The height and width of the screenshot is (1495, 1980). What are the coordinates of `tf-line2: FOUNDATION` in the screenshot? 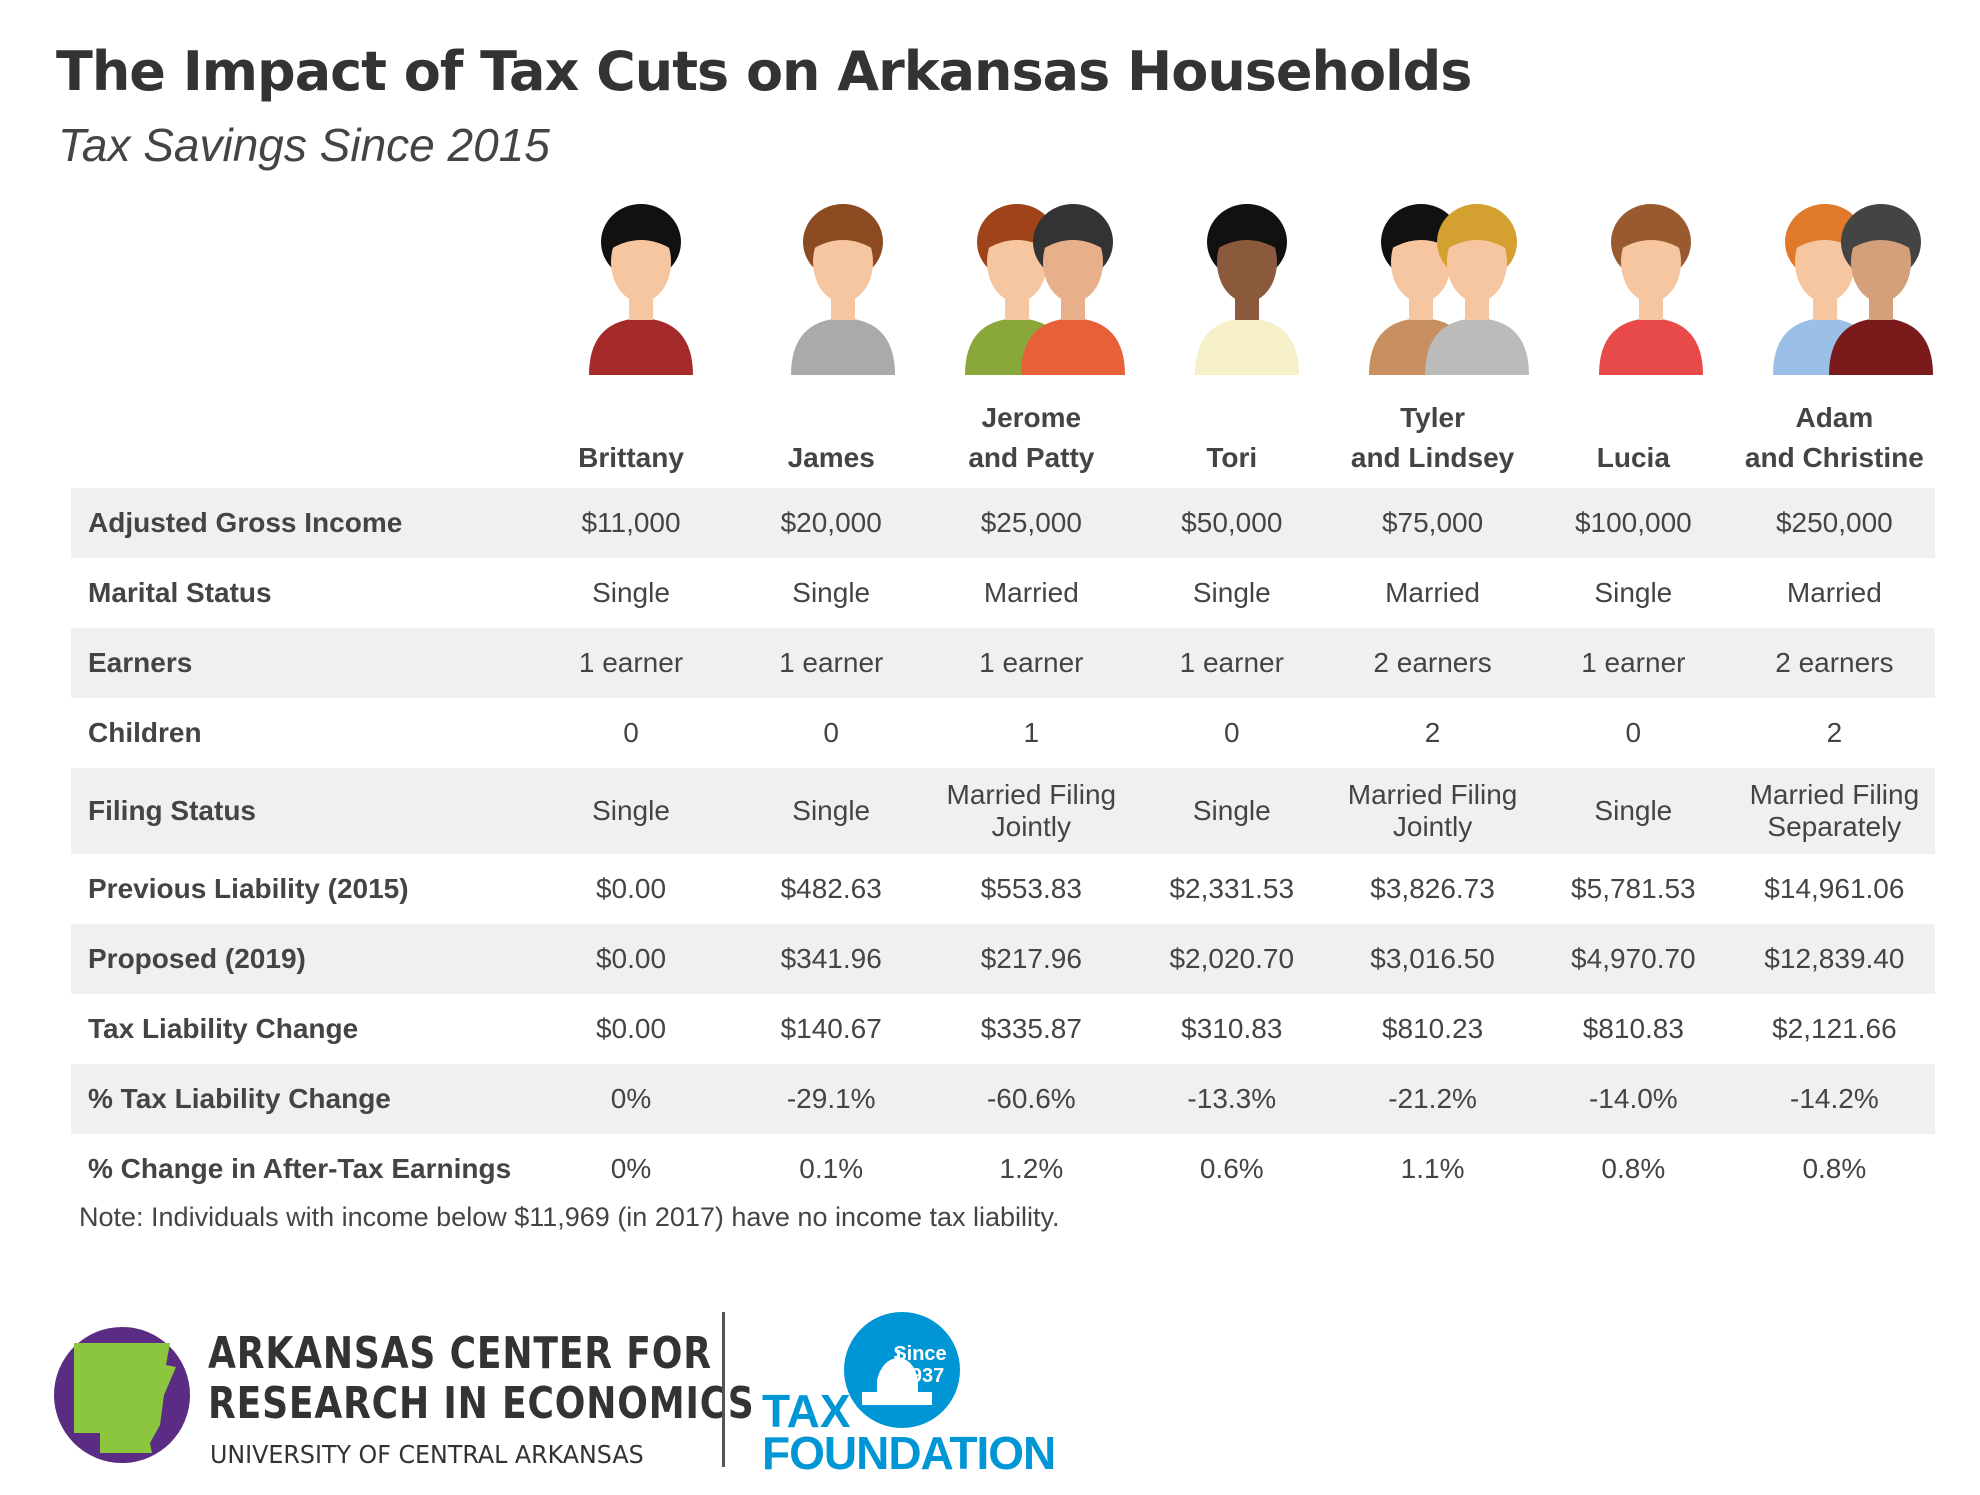 It's located at (909, 1453).